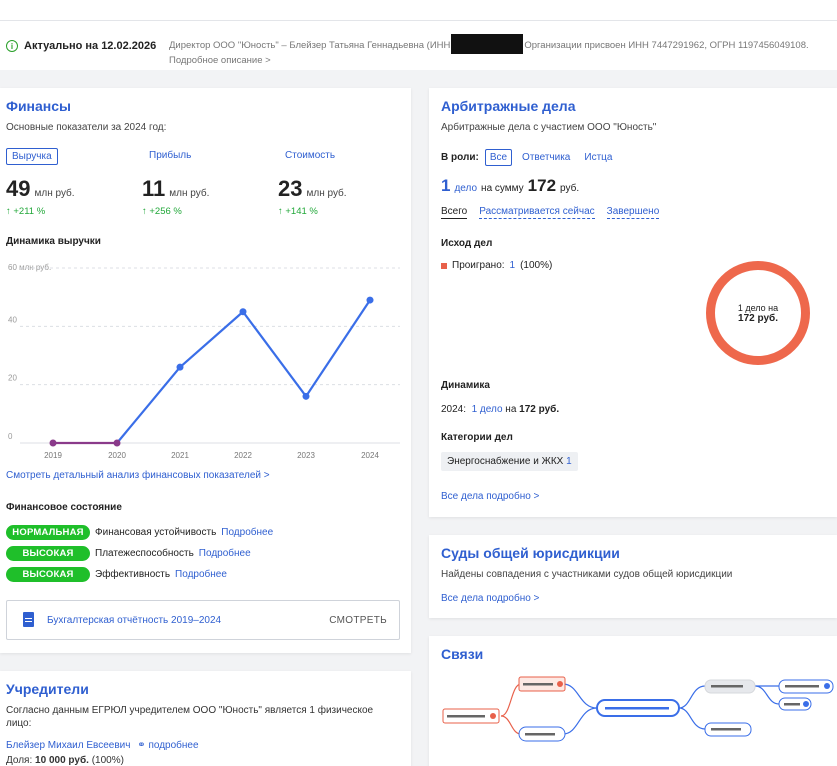 The image size is (837, 766). Describe the element at coordinates (758, 307) in the screenshot. I see `donut-line1: 1 дело на` at that location.